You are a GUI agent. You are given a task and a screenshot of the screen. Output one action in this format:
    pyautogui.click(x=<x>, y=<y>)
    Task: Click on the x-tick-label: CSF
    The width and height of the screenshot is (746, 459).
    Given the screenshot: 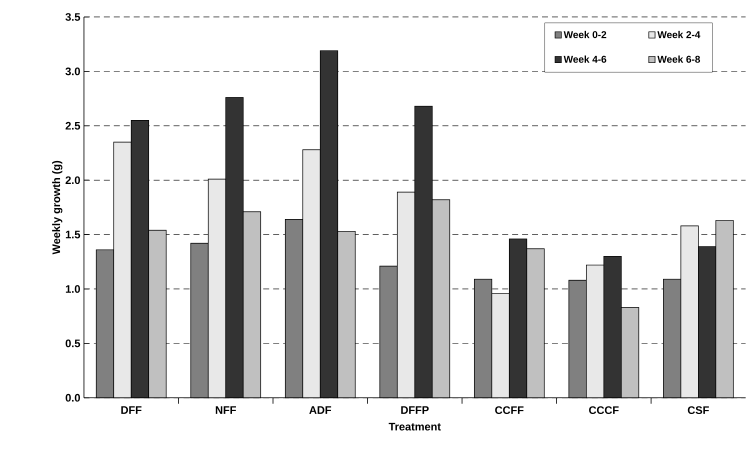 What is the action you would take?
    pyautogui.click(x=698, y=410)
    